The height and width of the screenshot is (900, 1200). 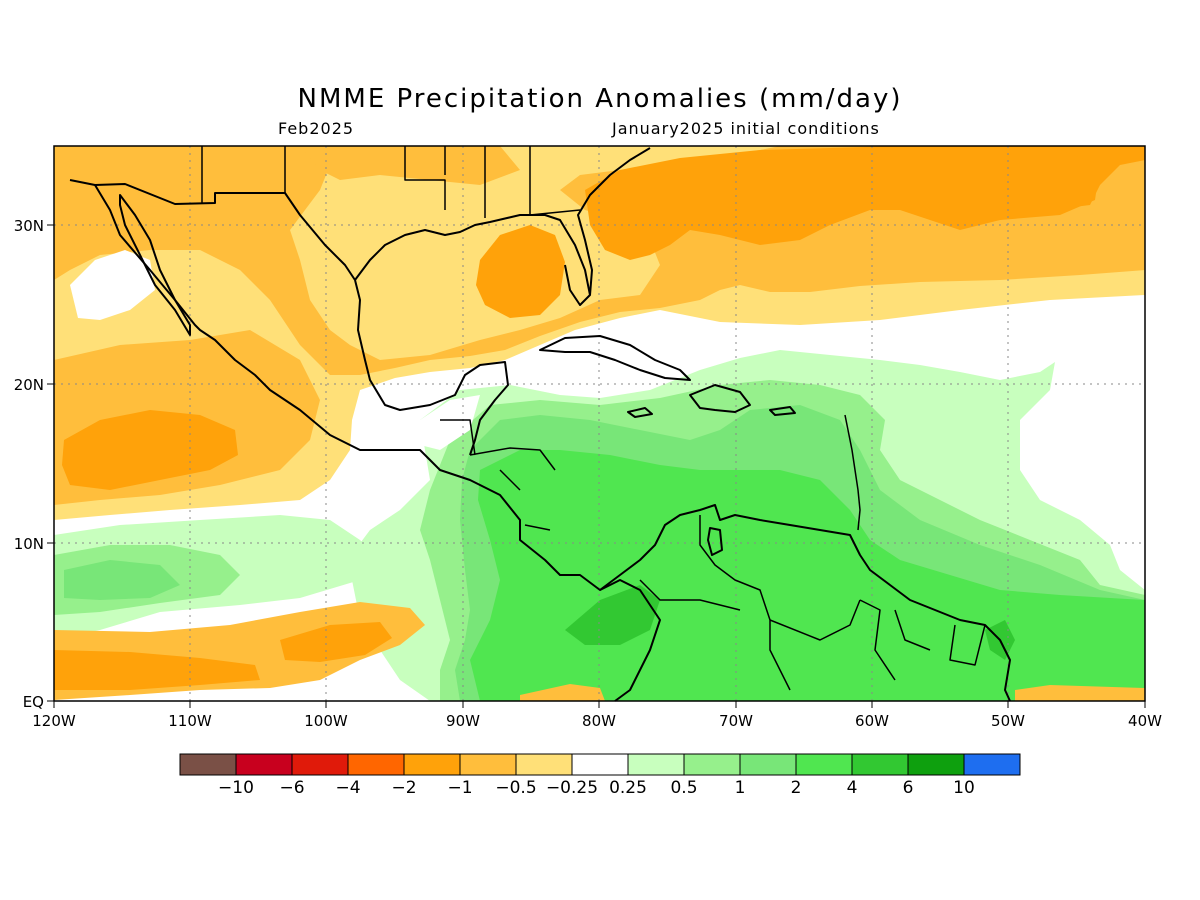 What do you see at coordinates (431, 367) in the screenshot?
I see `gulf-of-mexico-coast` at bounding box center [431, 367].